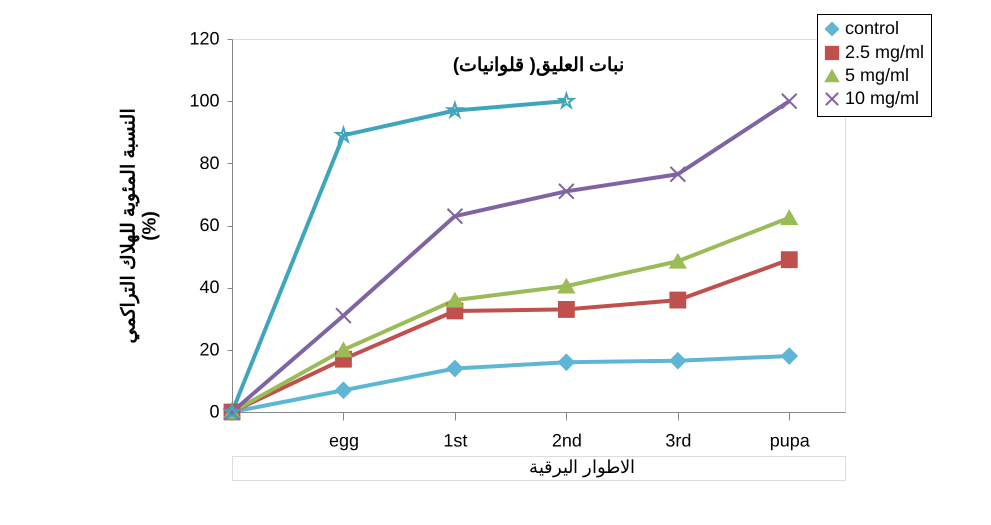 This screenshot has height=525, width=991. I want to click on x-tick-label: pupa, so click(790, 440).